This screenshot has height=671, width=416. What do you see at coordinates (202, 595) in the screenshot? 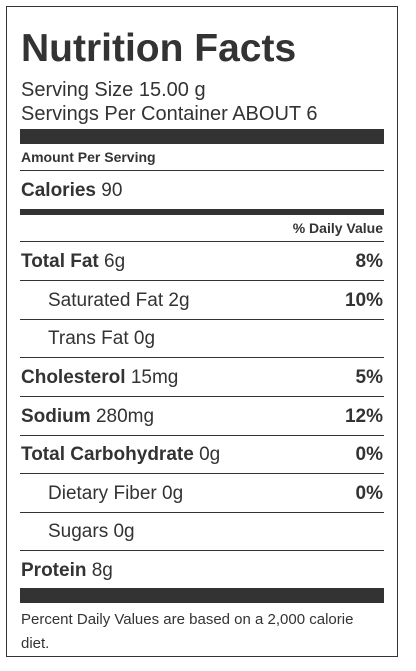
I see `thick-divider-bottom` at bounding box center [202, 595].